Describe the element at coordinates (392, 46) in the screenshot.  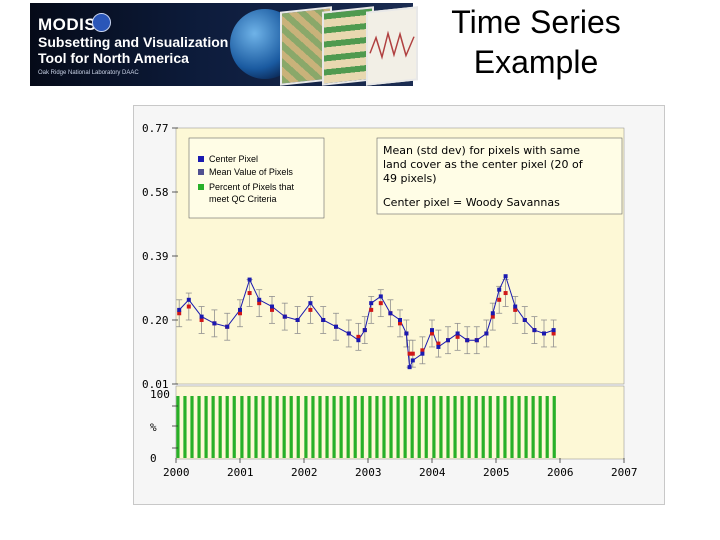
I see `timeseries-panel-image` at that location.